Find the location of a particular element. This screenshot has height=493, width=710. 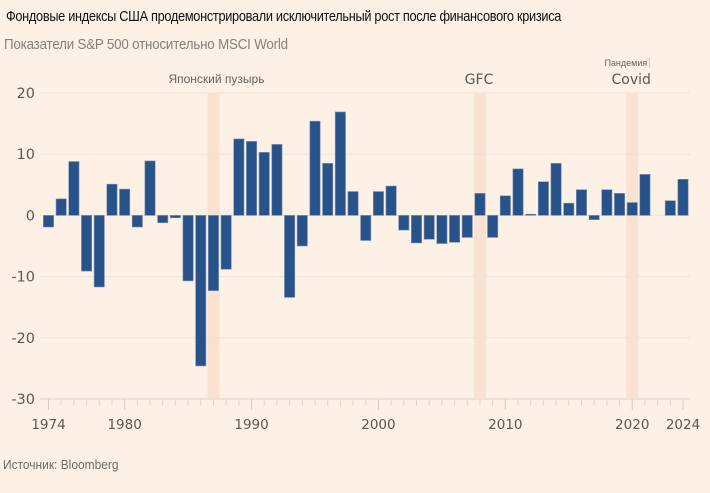

x-tick-label: 1990 is located at coordinates (251, 425).